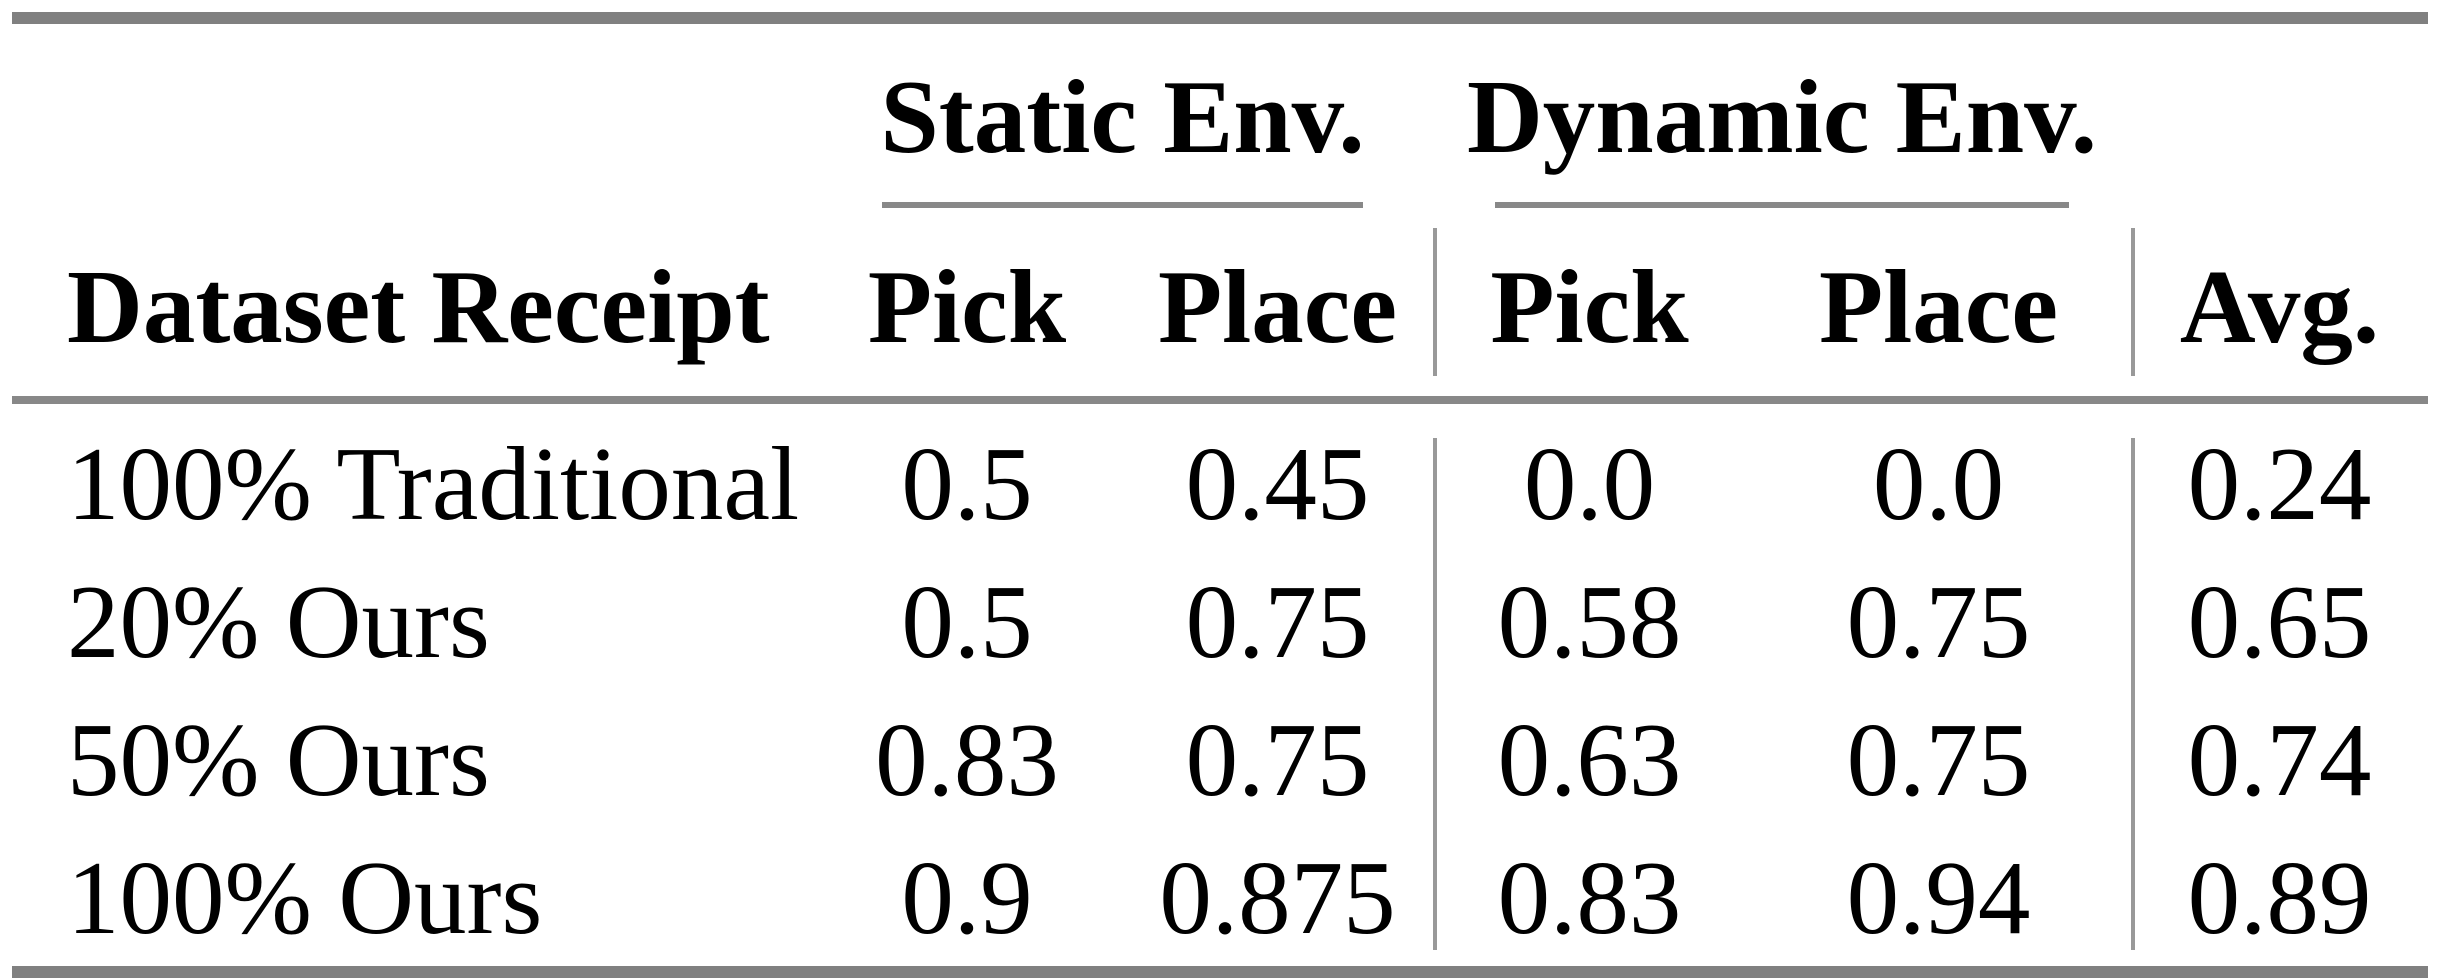 Image resolution: width=2440 pixels, height=978 pixels. What do you see at coordinates (433, 483) in the screenshot?
I see `row-label-cell: 100% Traditional` at bounding box center [433, 483].